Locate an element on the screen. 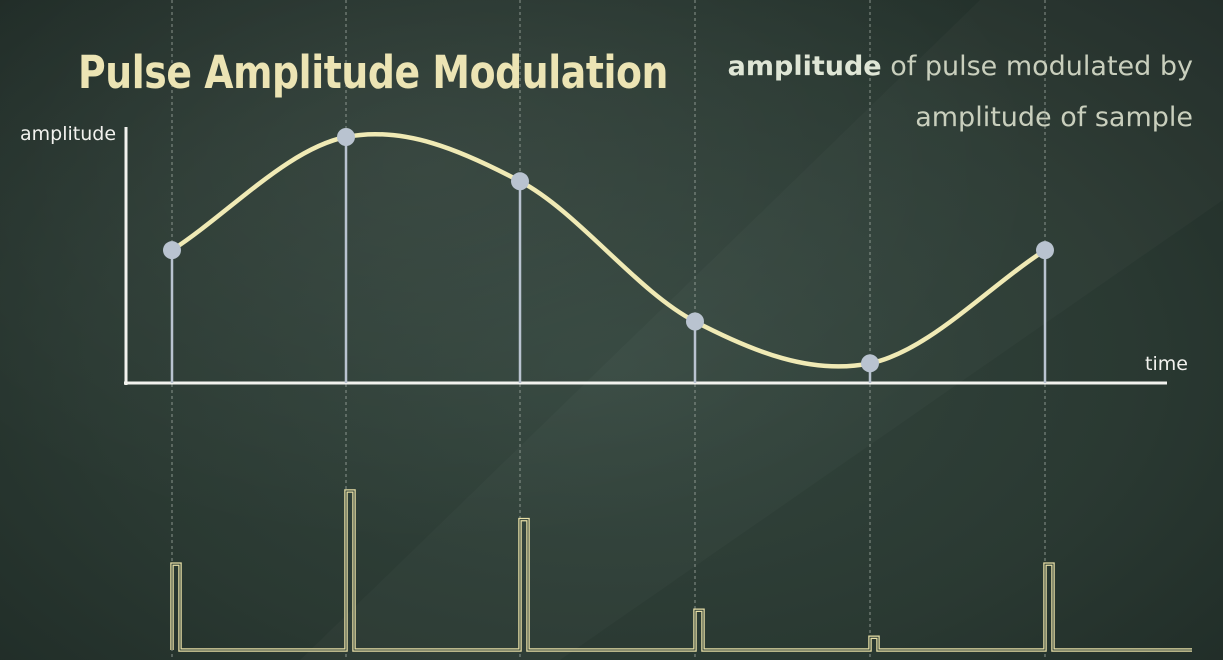 Image resolution: width=1223 pixels, height=660 pixels. subtitle-line-2: amplitude of sample is located at coordinates (1054, 117).